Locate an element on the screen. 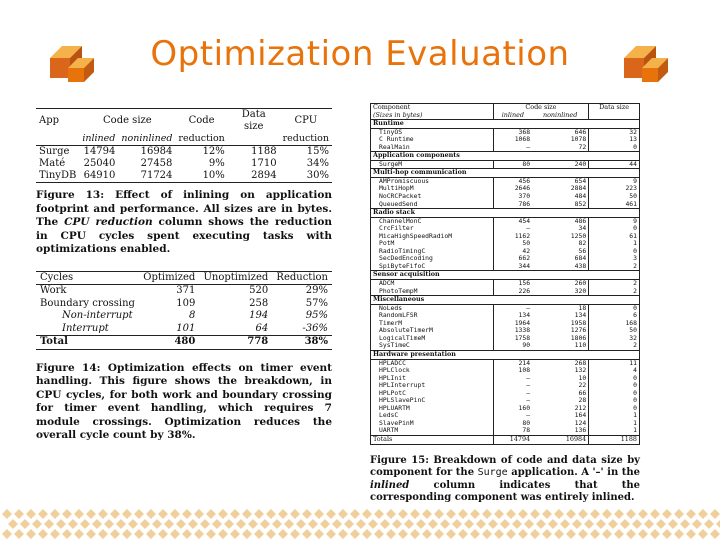 This screenshot has width=720, height=540. t14-cell: Non-interrupt is located at coordinates (97, 315).